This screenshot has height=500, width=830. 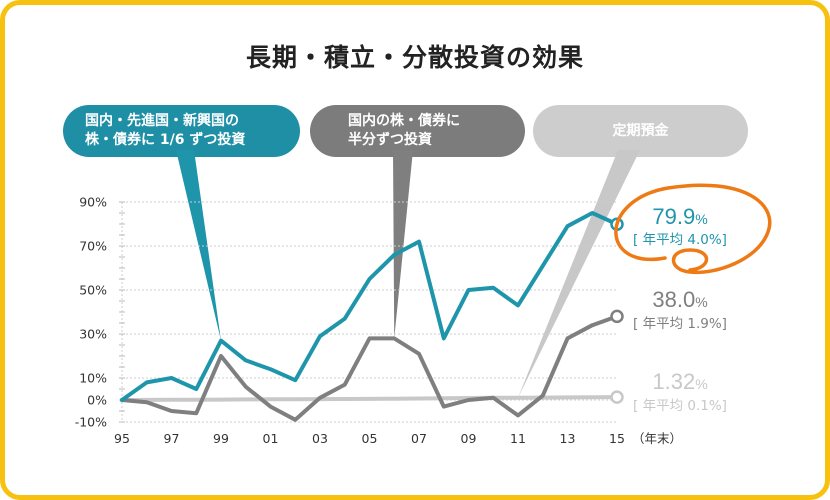 What do you see at coordinates (271, 438) in the screenshot?
I see `x-tick-label: 01` at bounding box center [271, 438].